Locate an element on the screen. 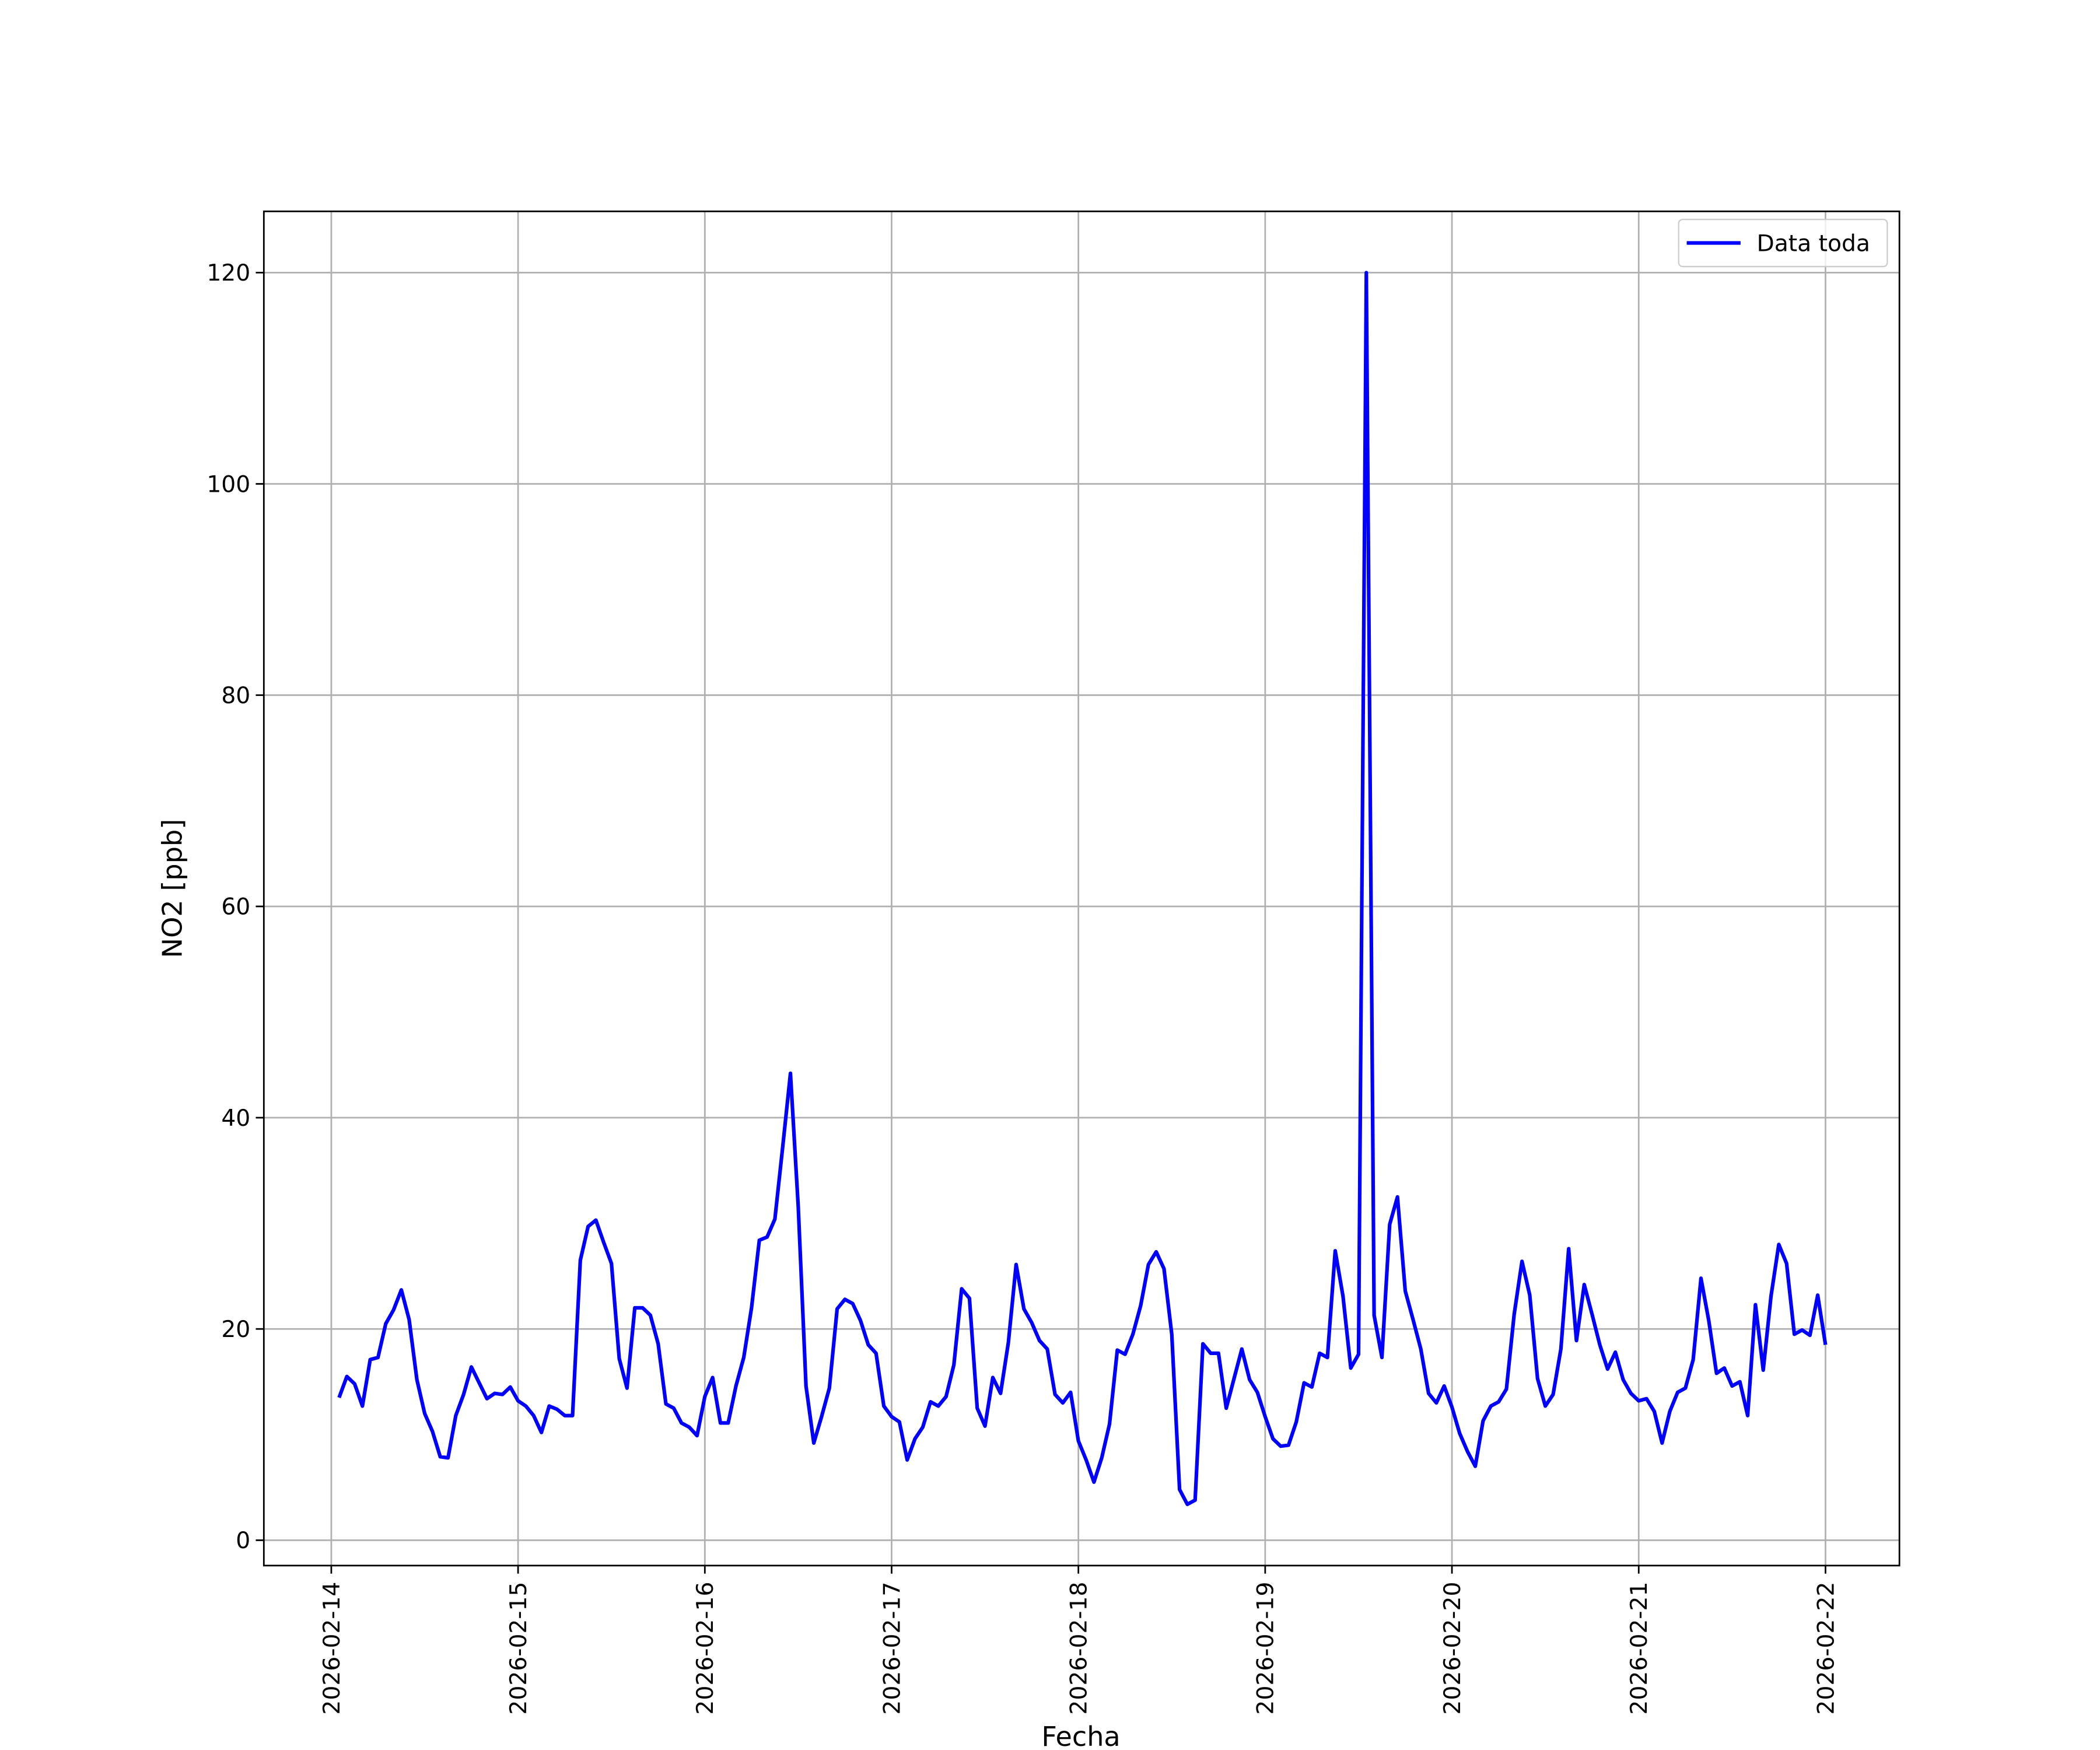 The width and height of the screenshot is (2100, 1750). x-tick-label: 2026-02-14 is located at coordinates (332, 1648).